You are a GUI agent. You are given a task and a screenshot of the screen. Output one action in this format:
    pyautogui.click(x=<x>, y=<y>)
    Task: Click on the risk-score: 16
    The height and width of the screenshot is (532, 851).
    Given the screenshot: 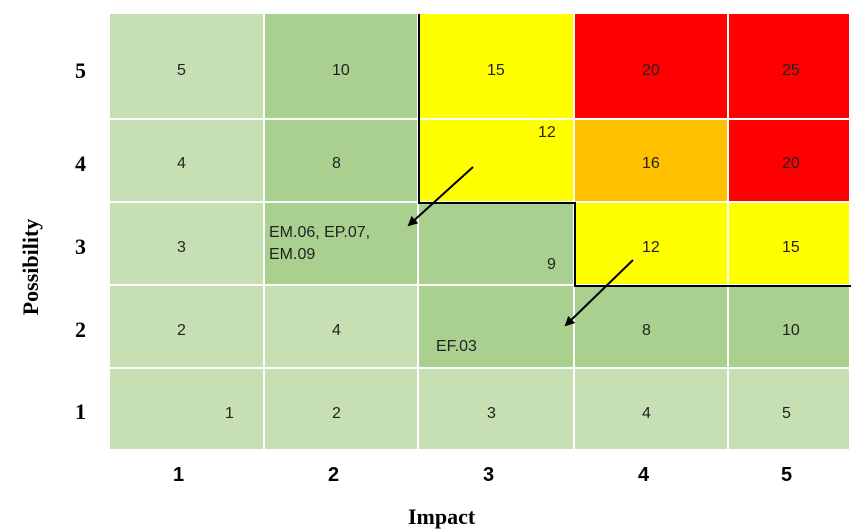 What is the action you would take?
    pyautogui.click(x=651, y=163)
    